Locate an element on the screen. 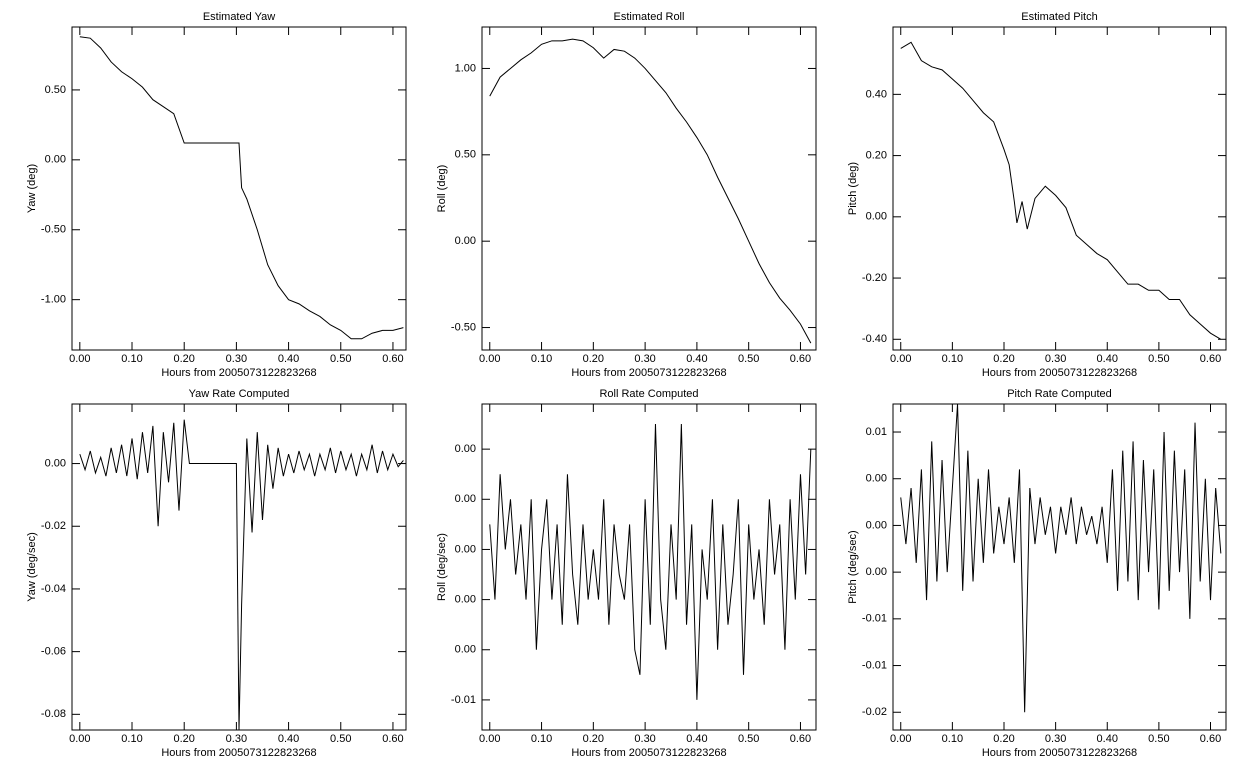 The height and width of the screenshot is (775, 1250). y-tick-label: -0.04 is located at coordinates (53, 589).